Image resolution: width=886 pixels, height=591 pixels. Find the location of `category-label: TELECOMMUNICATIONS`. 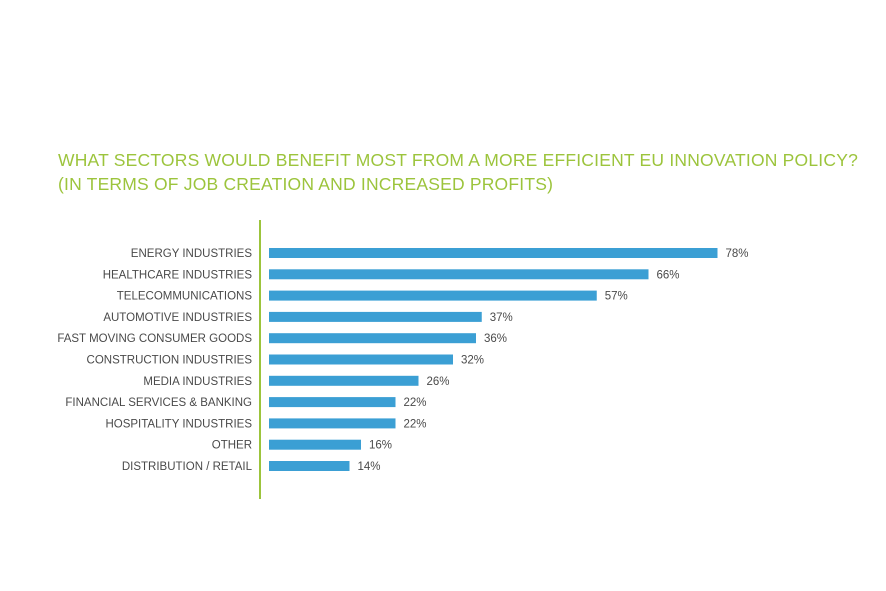

category-label: TELECOMMUNICATIONS is located at coordinates (185, 297).